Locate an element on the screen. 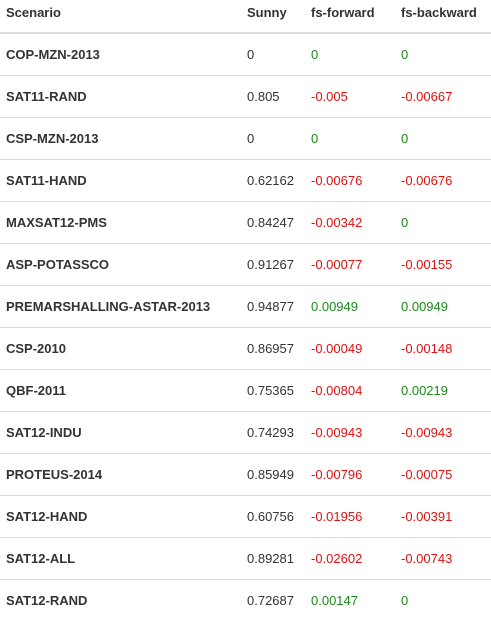  table-row: QBF-2011 0.75365 -0.00804 0.00219 is located at coordinates (245, 389).